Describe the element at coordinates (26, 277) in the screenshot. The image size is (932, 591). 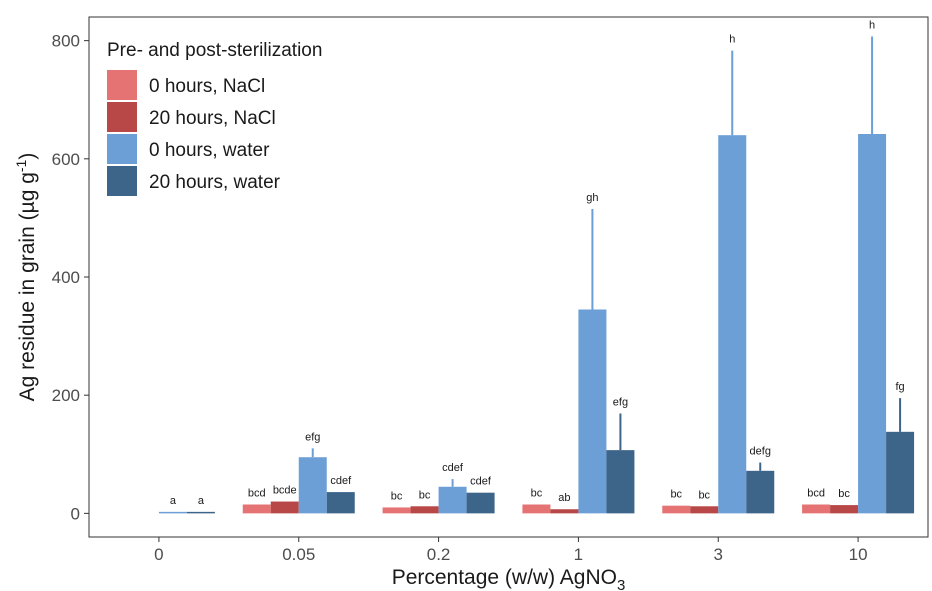
I see `y-axis-title: Ag residue in grain (µg g-1)` at that location.